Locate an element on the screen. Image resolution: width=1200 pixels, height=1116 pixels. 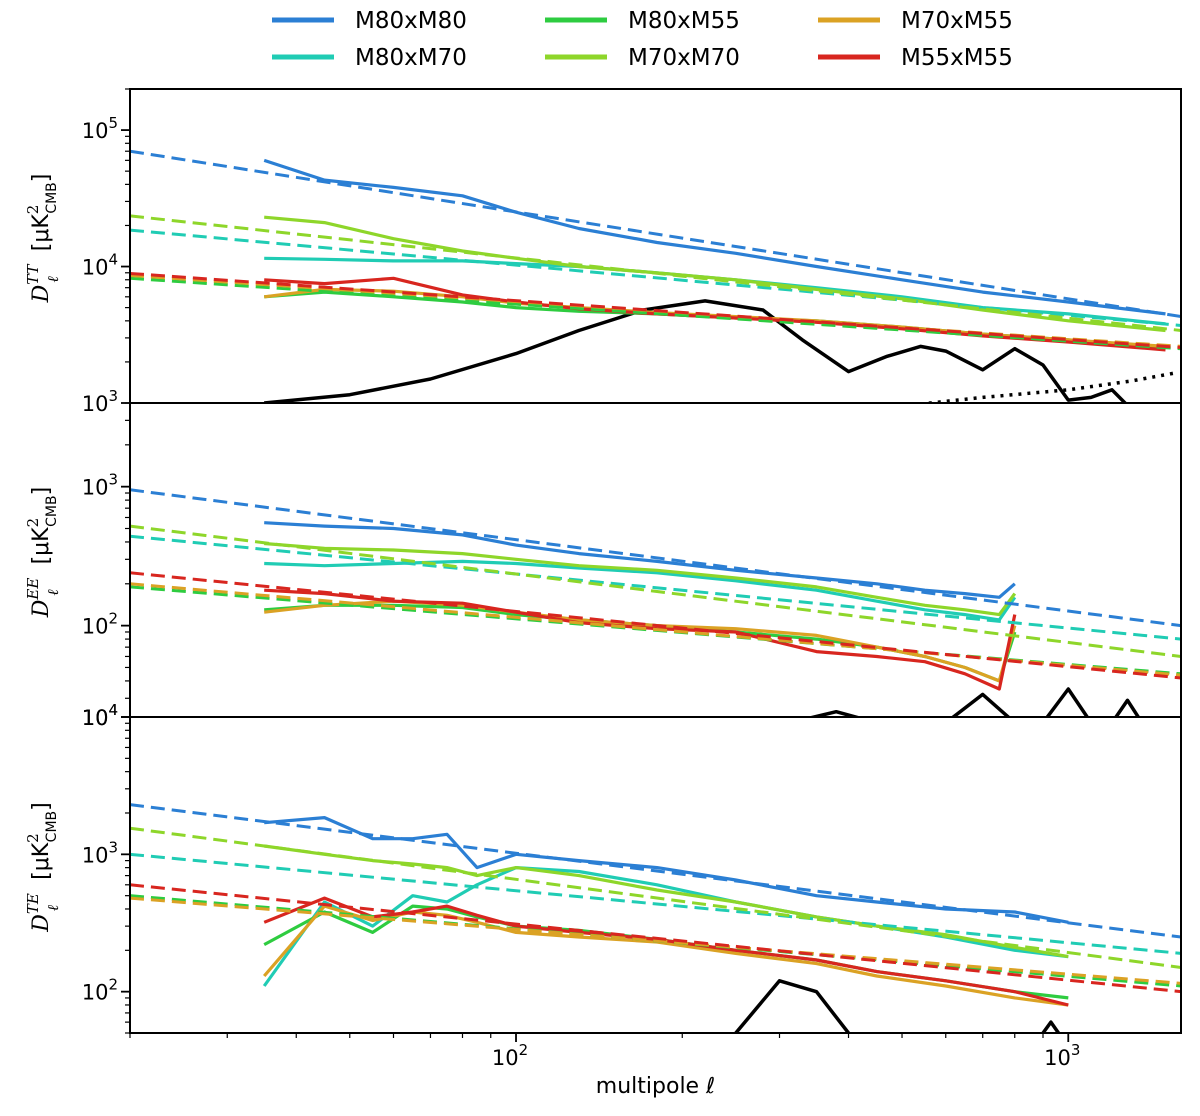
fit-tt-m70xm70 is located at coordinates (655, 273).